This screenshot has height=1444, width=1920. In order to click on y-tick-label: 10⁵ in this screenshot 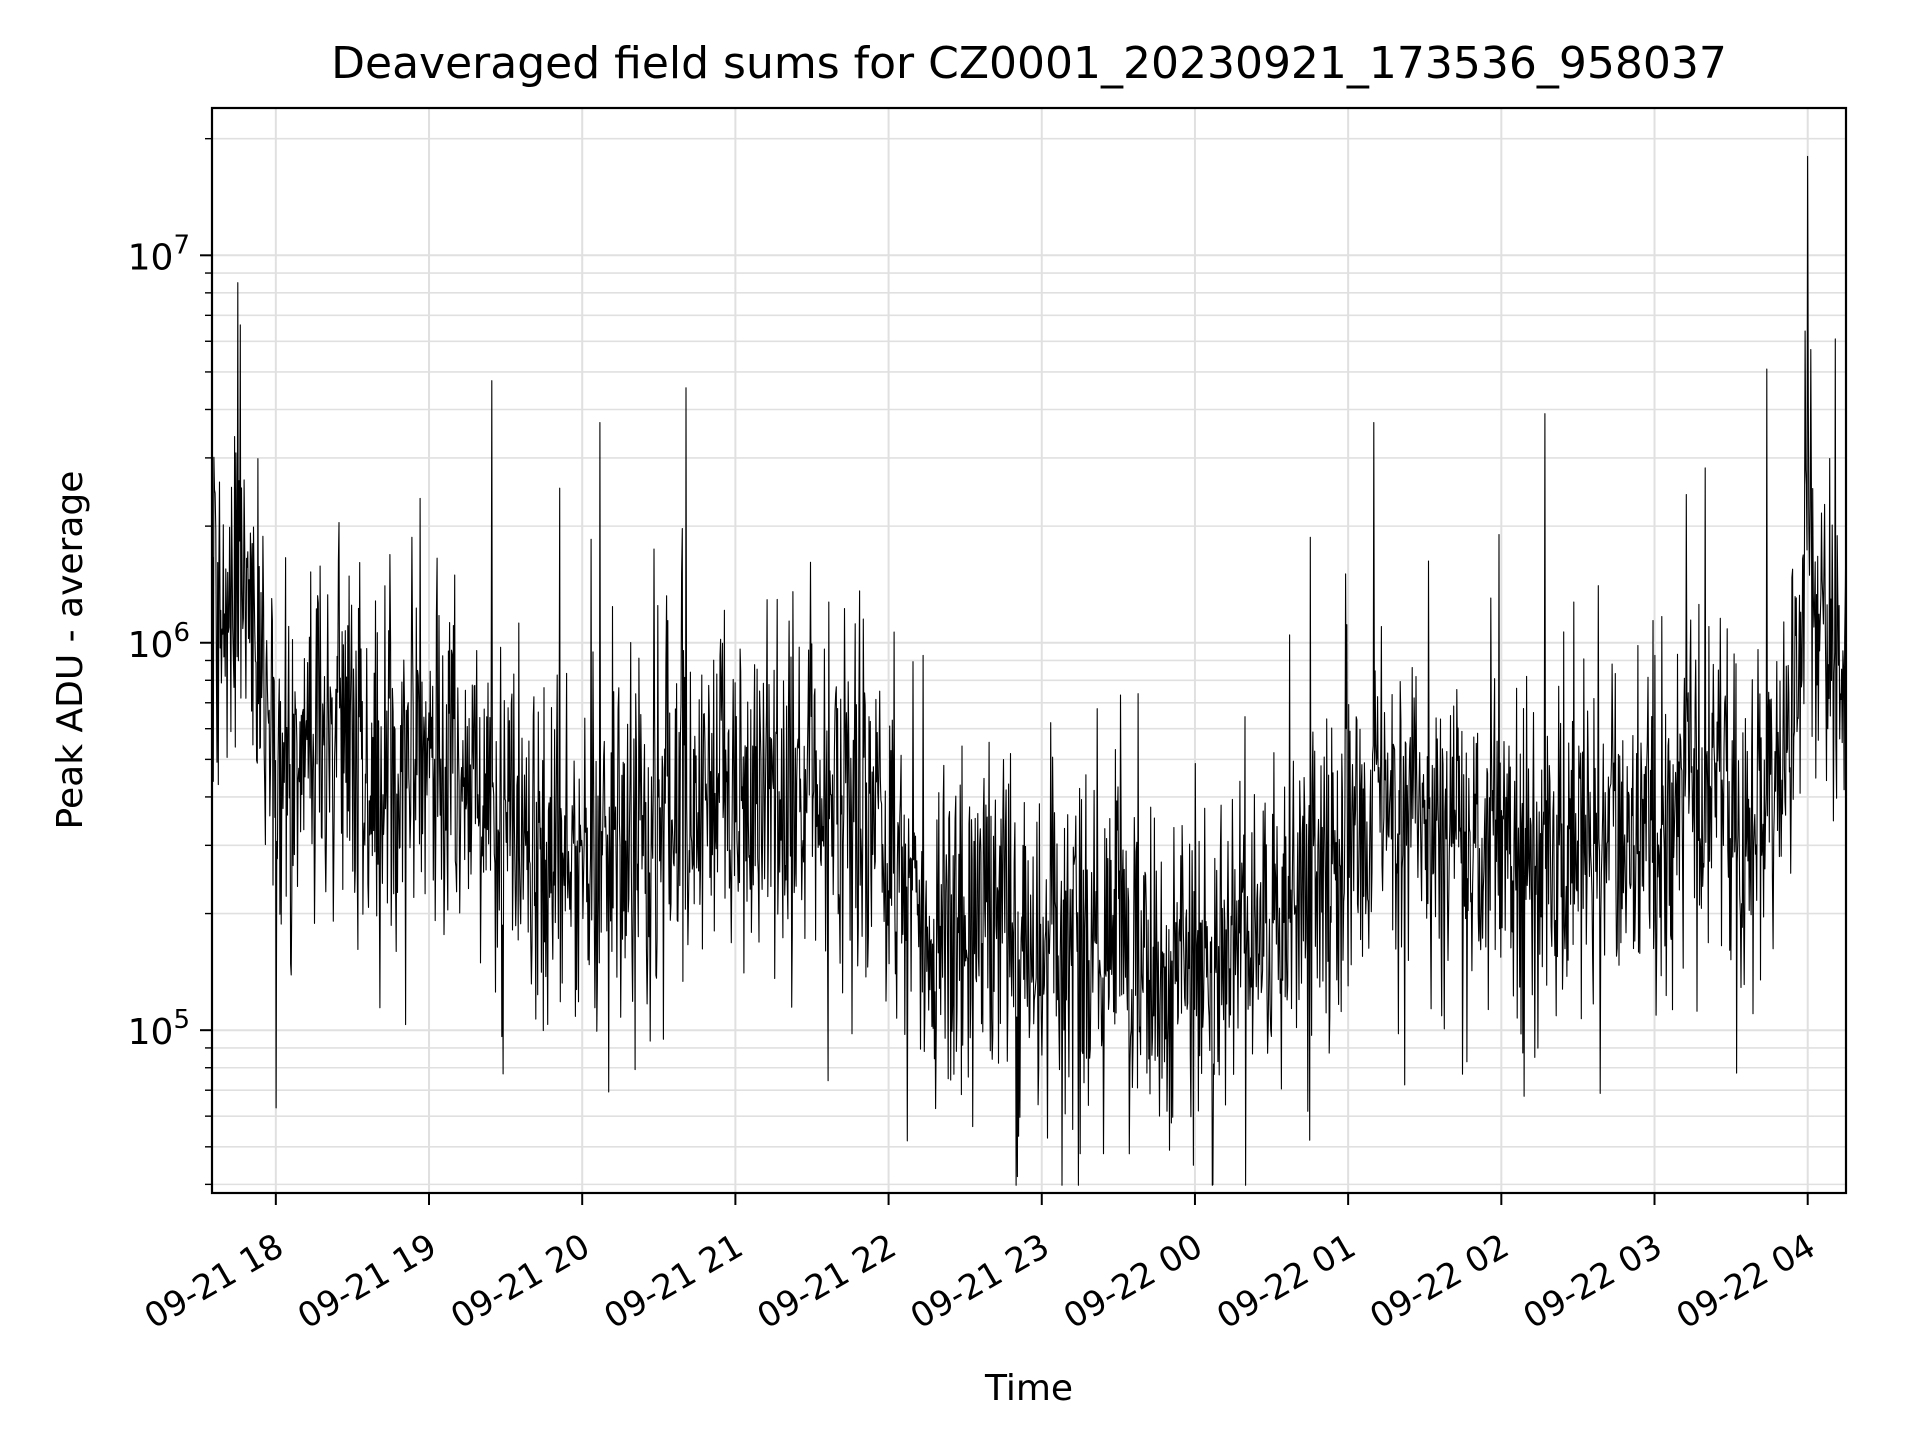, I will do `click(159, 1029)`.